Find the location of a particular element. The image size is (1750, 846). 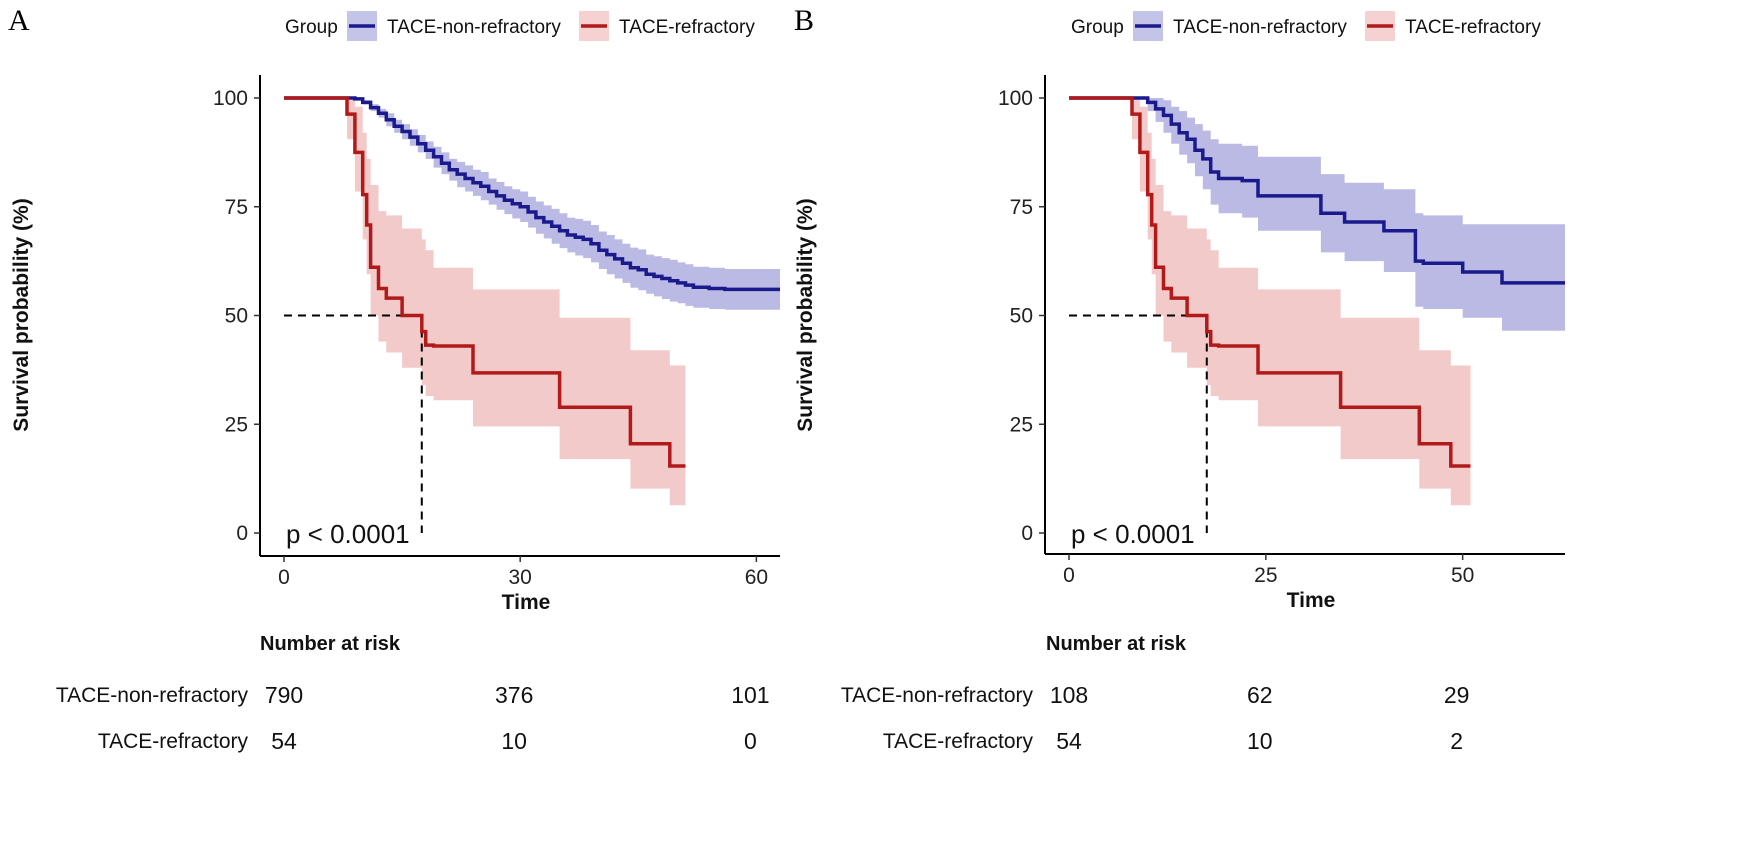

x-tick-label: 25 is located at coordinates (1265, 575).